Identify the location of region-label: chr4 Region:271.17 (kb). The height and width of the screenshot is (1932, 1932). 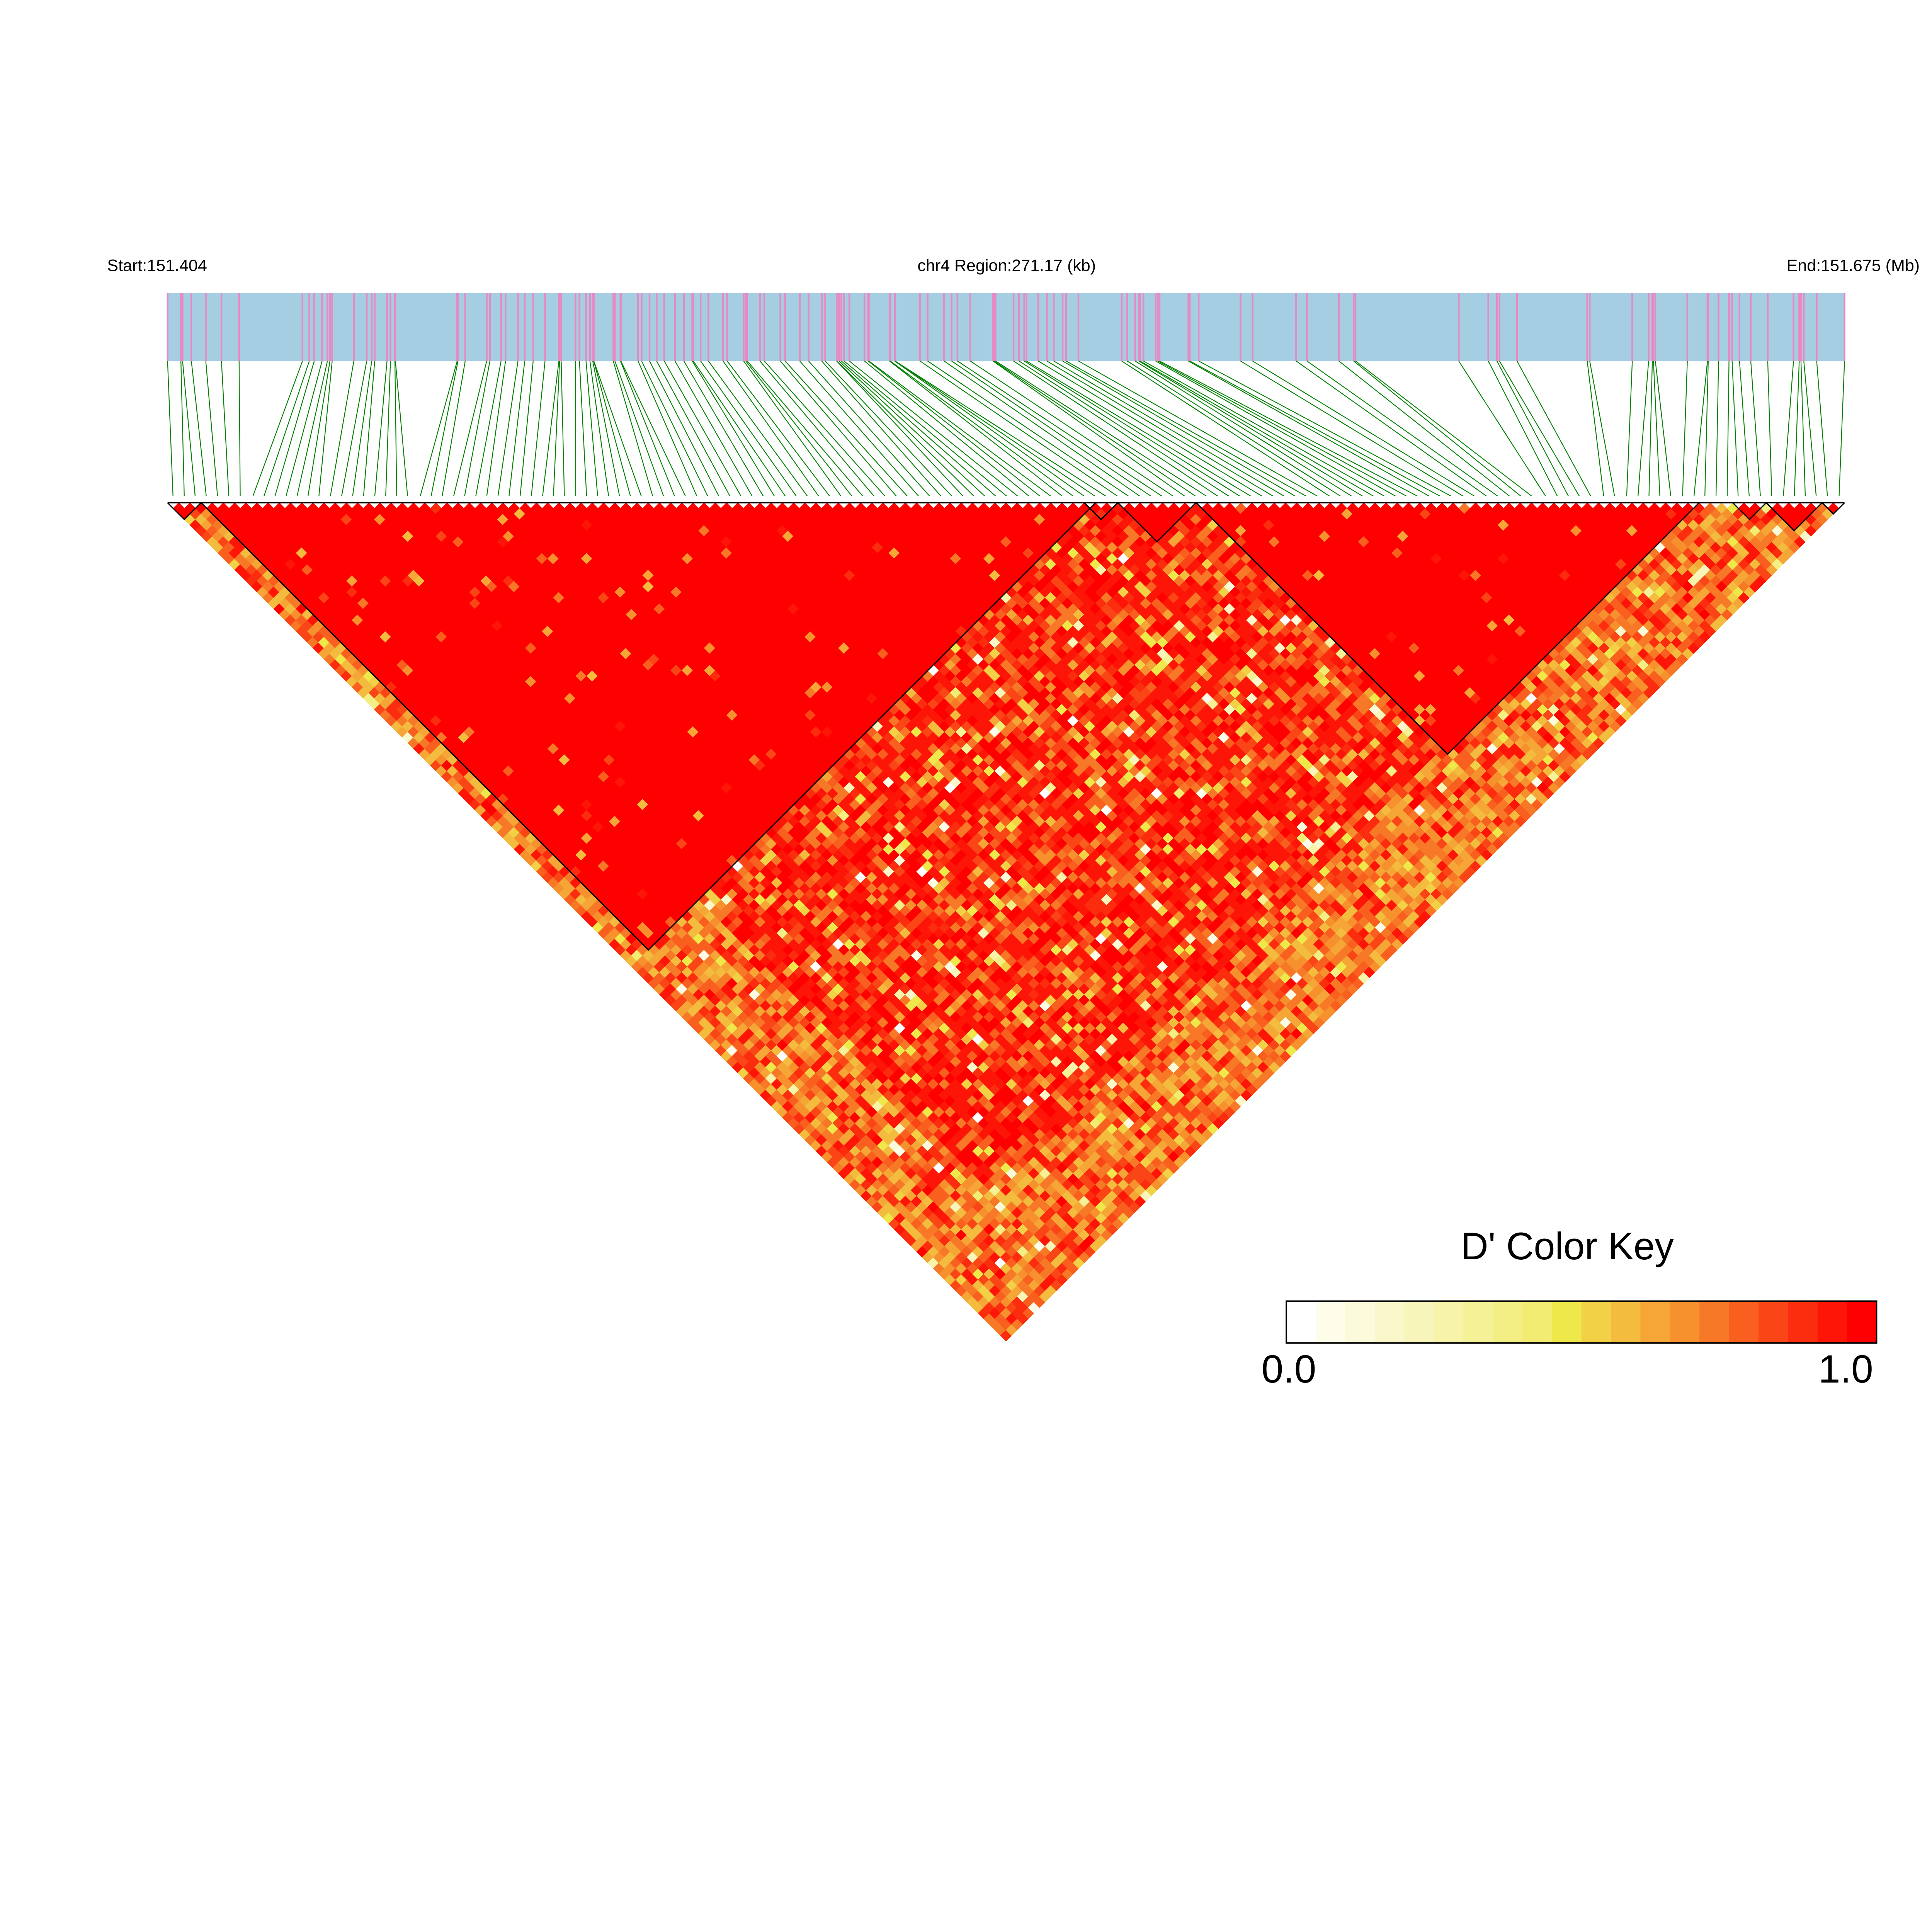
(1006, 266).